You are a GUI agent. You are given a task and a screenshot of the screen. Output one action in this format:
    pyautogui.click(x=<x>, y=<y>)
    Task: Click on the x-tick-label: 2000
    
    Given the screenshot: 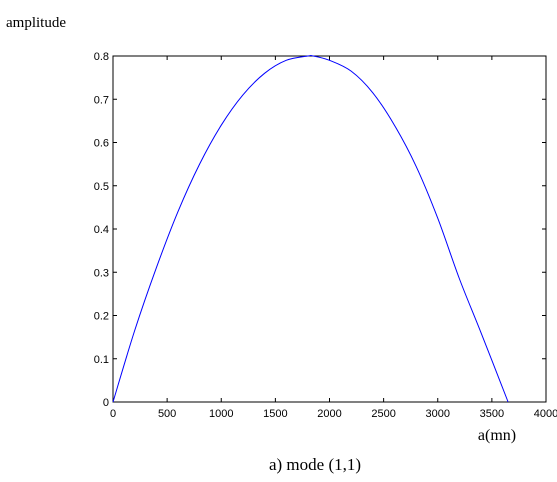 What is the action you would take?
    pyautogui.click(x=329, y=414)
    